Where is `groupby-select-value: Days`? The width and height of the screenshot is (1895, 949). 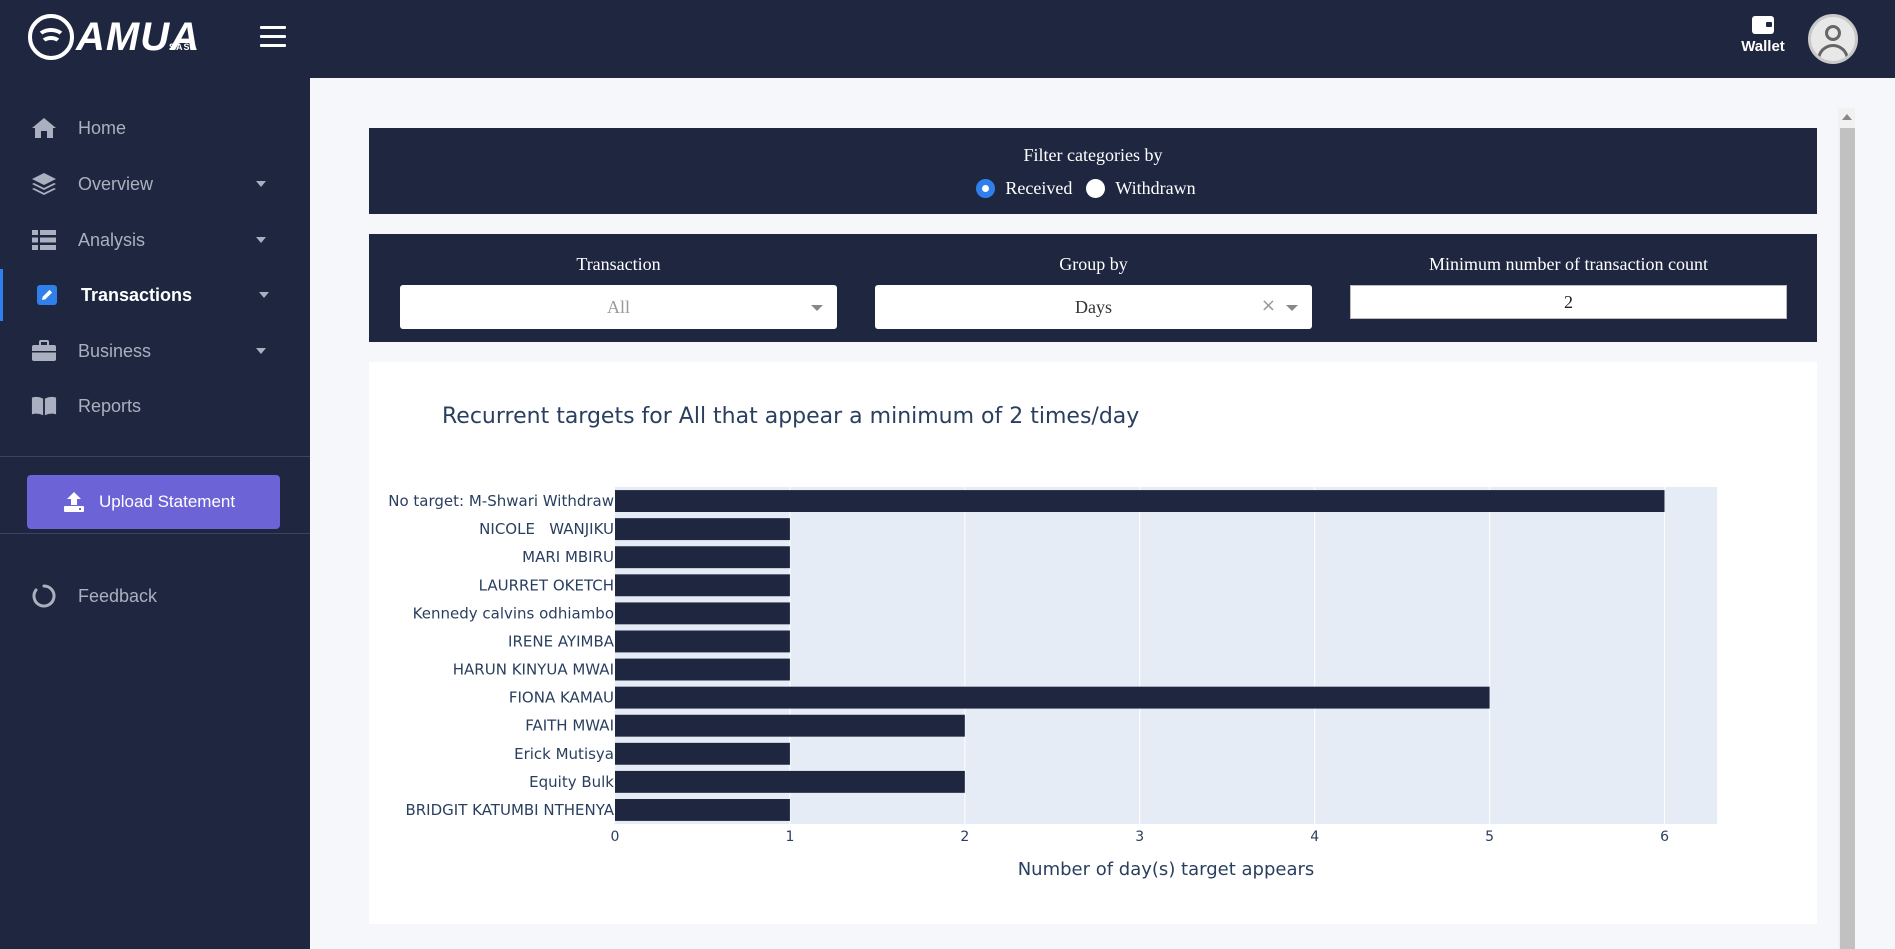 groupby-select-value: Days is located at coordinates (1093, 306).